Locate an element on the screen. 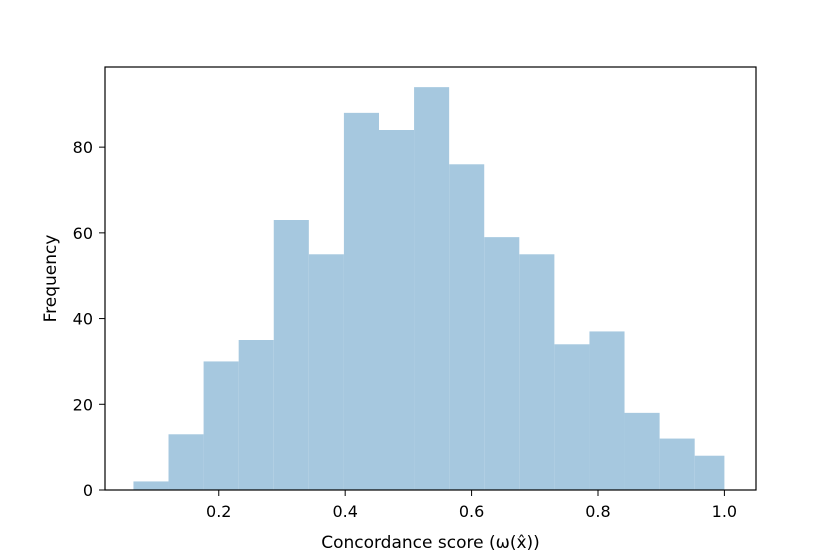  x-tick-label: 0.8 is located at coordinates (597, 511).